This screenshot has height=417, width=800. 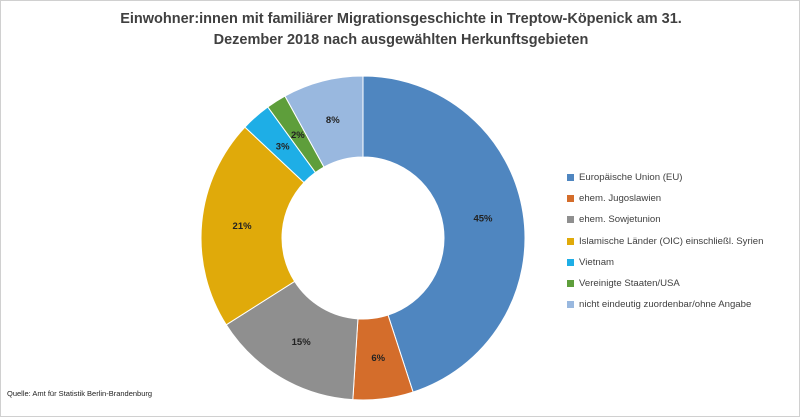 I want to click on legend-label-0: Europäische Union (EU), so click(x=631, y=178).